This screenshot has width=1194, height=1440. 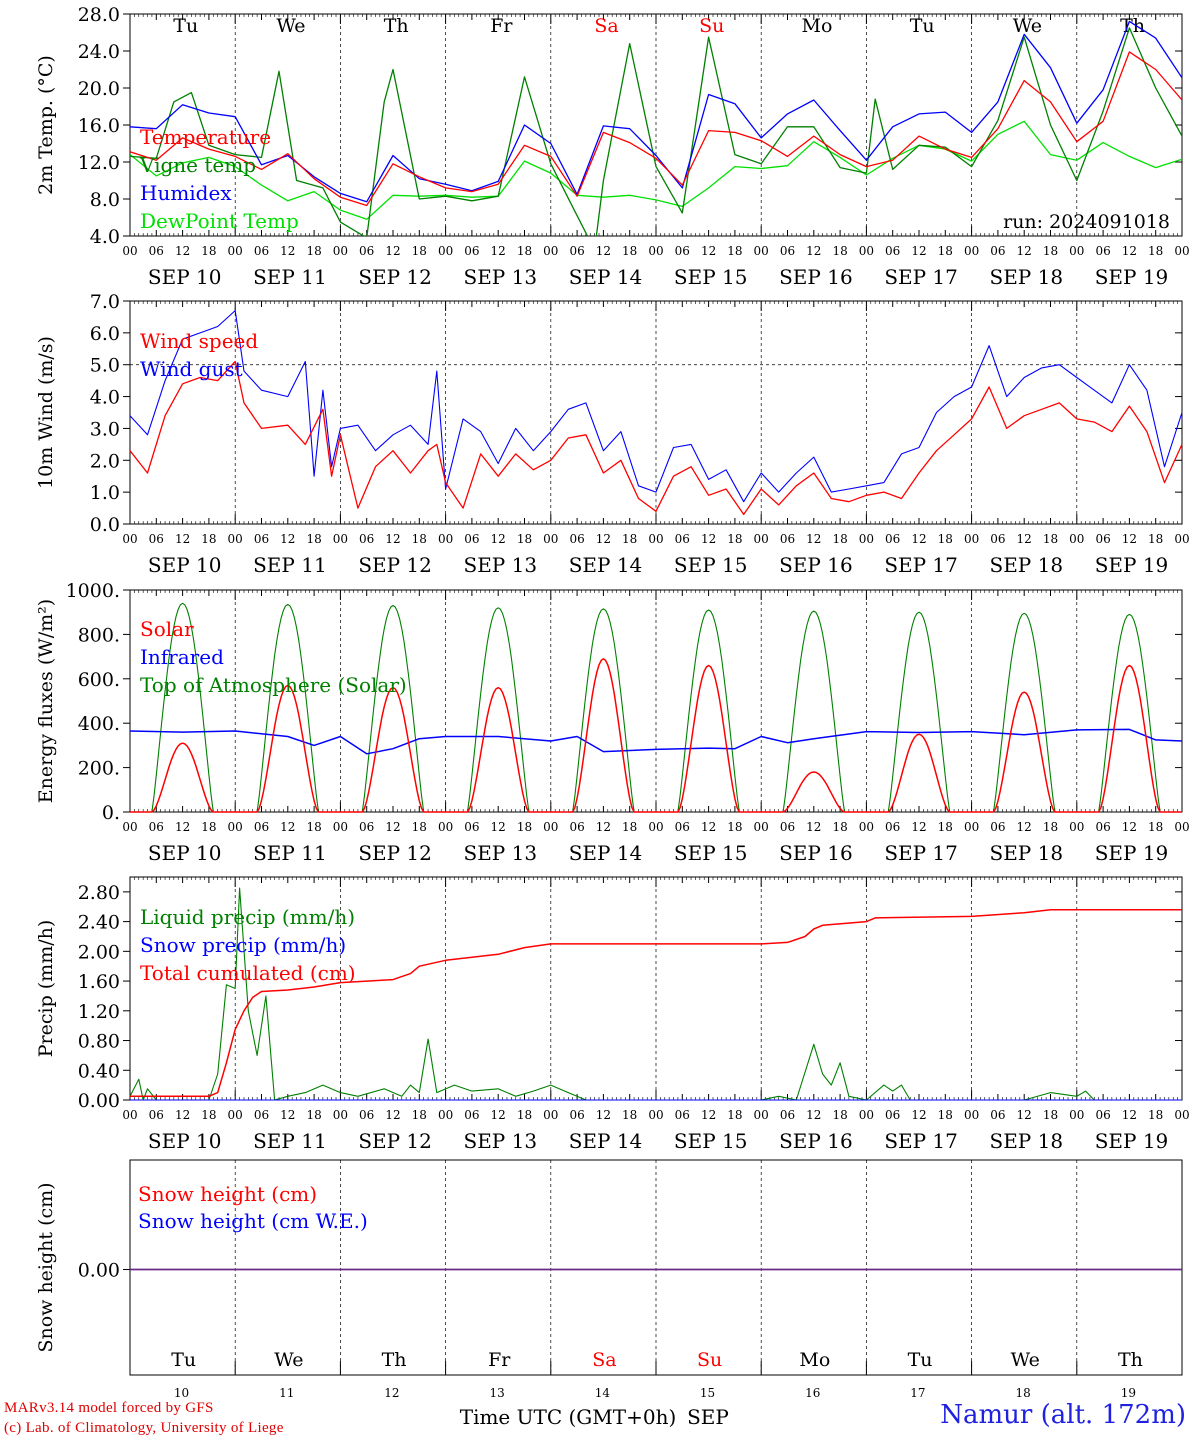 What do you see at coordinates (167, 629) in the screenshot?
I see `legend-entry: Solar` at bounding box center [167, 629].